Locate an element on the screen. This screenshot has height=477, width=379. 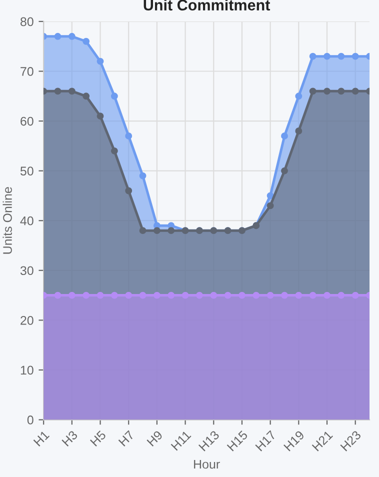
x-axis-title: Hour is located at coordinates (207, 464).